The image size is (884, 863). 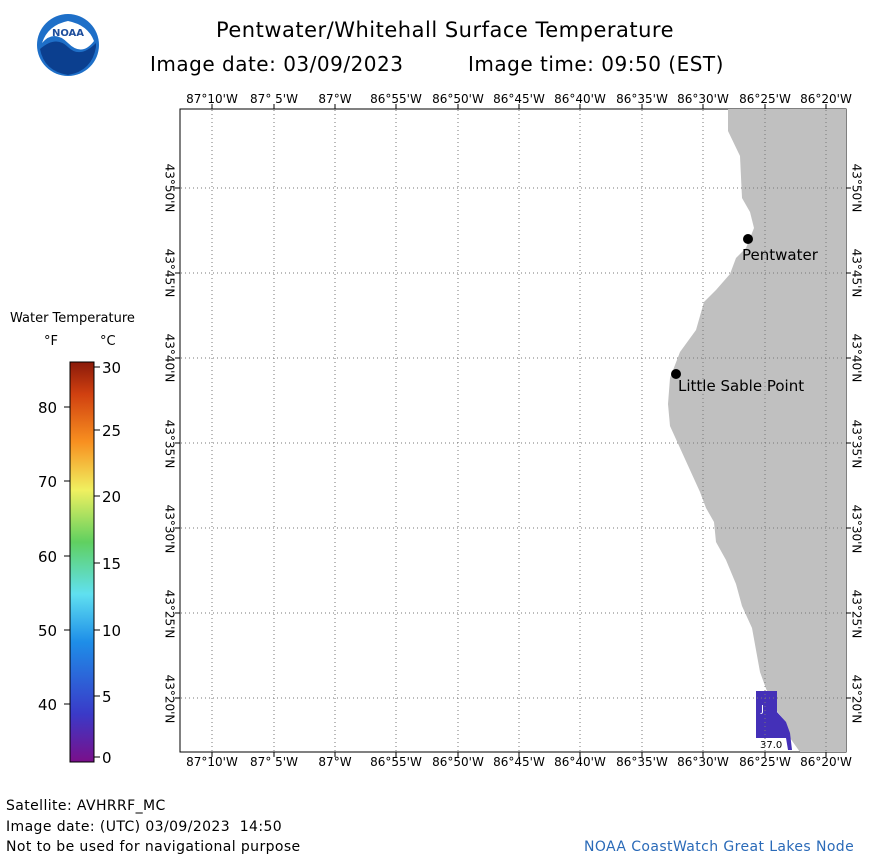 I want to click on little-sable-point-label: Little Sable Point, so click(x=741, y=386).